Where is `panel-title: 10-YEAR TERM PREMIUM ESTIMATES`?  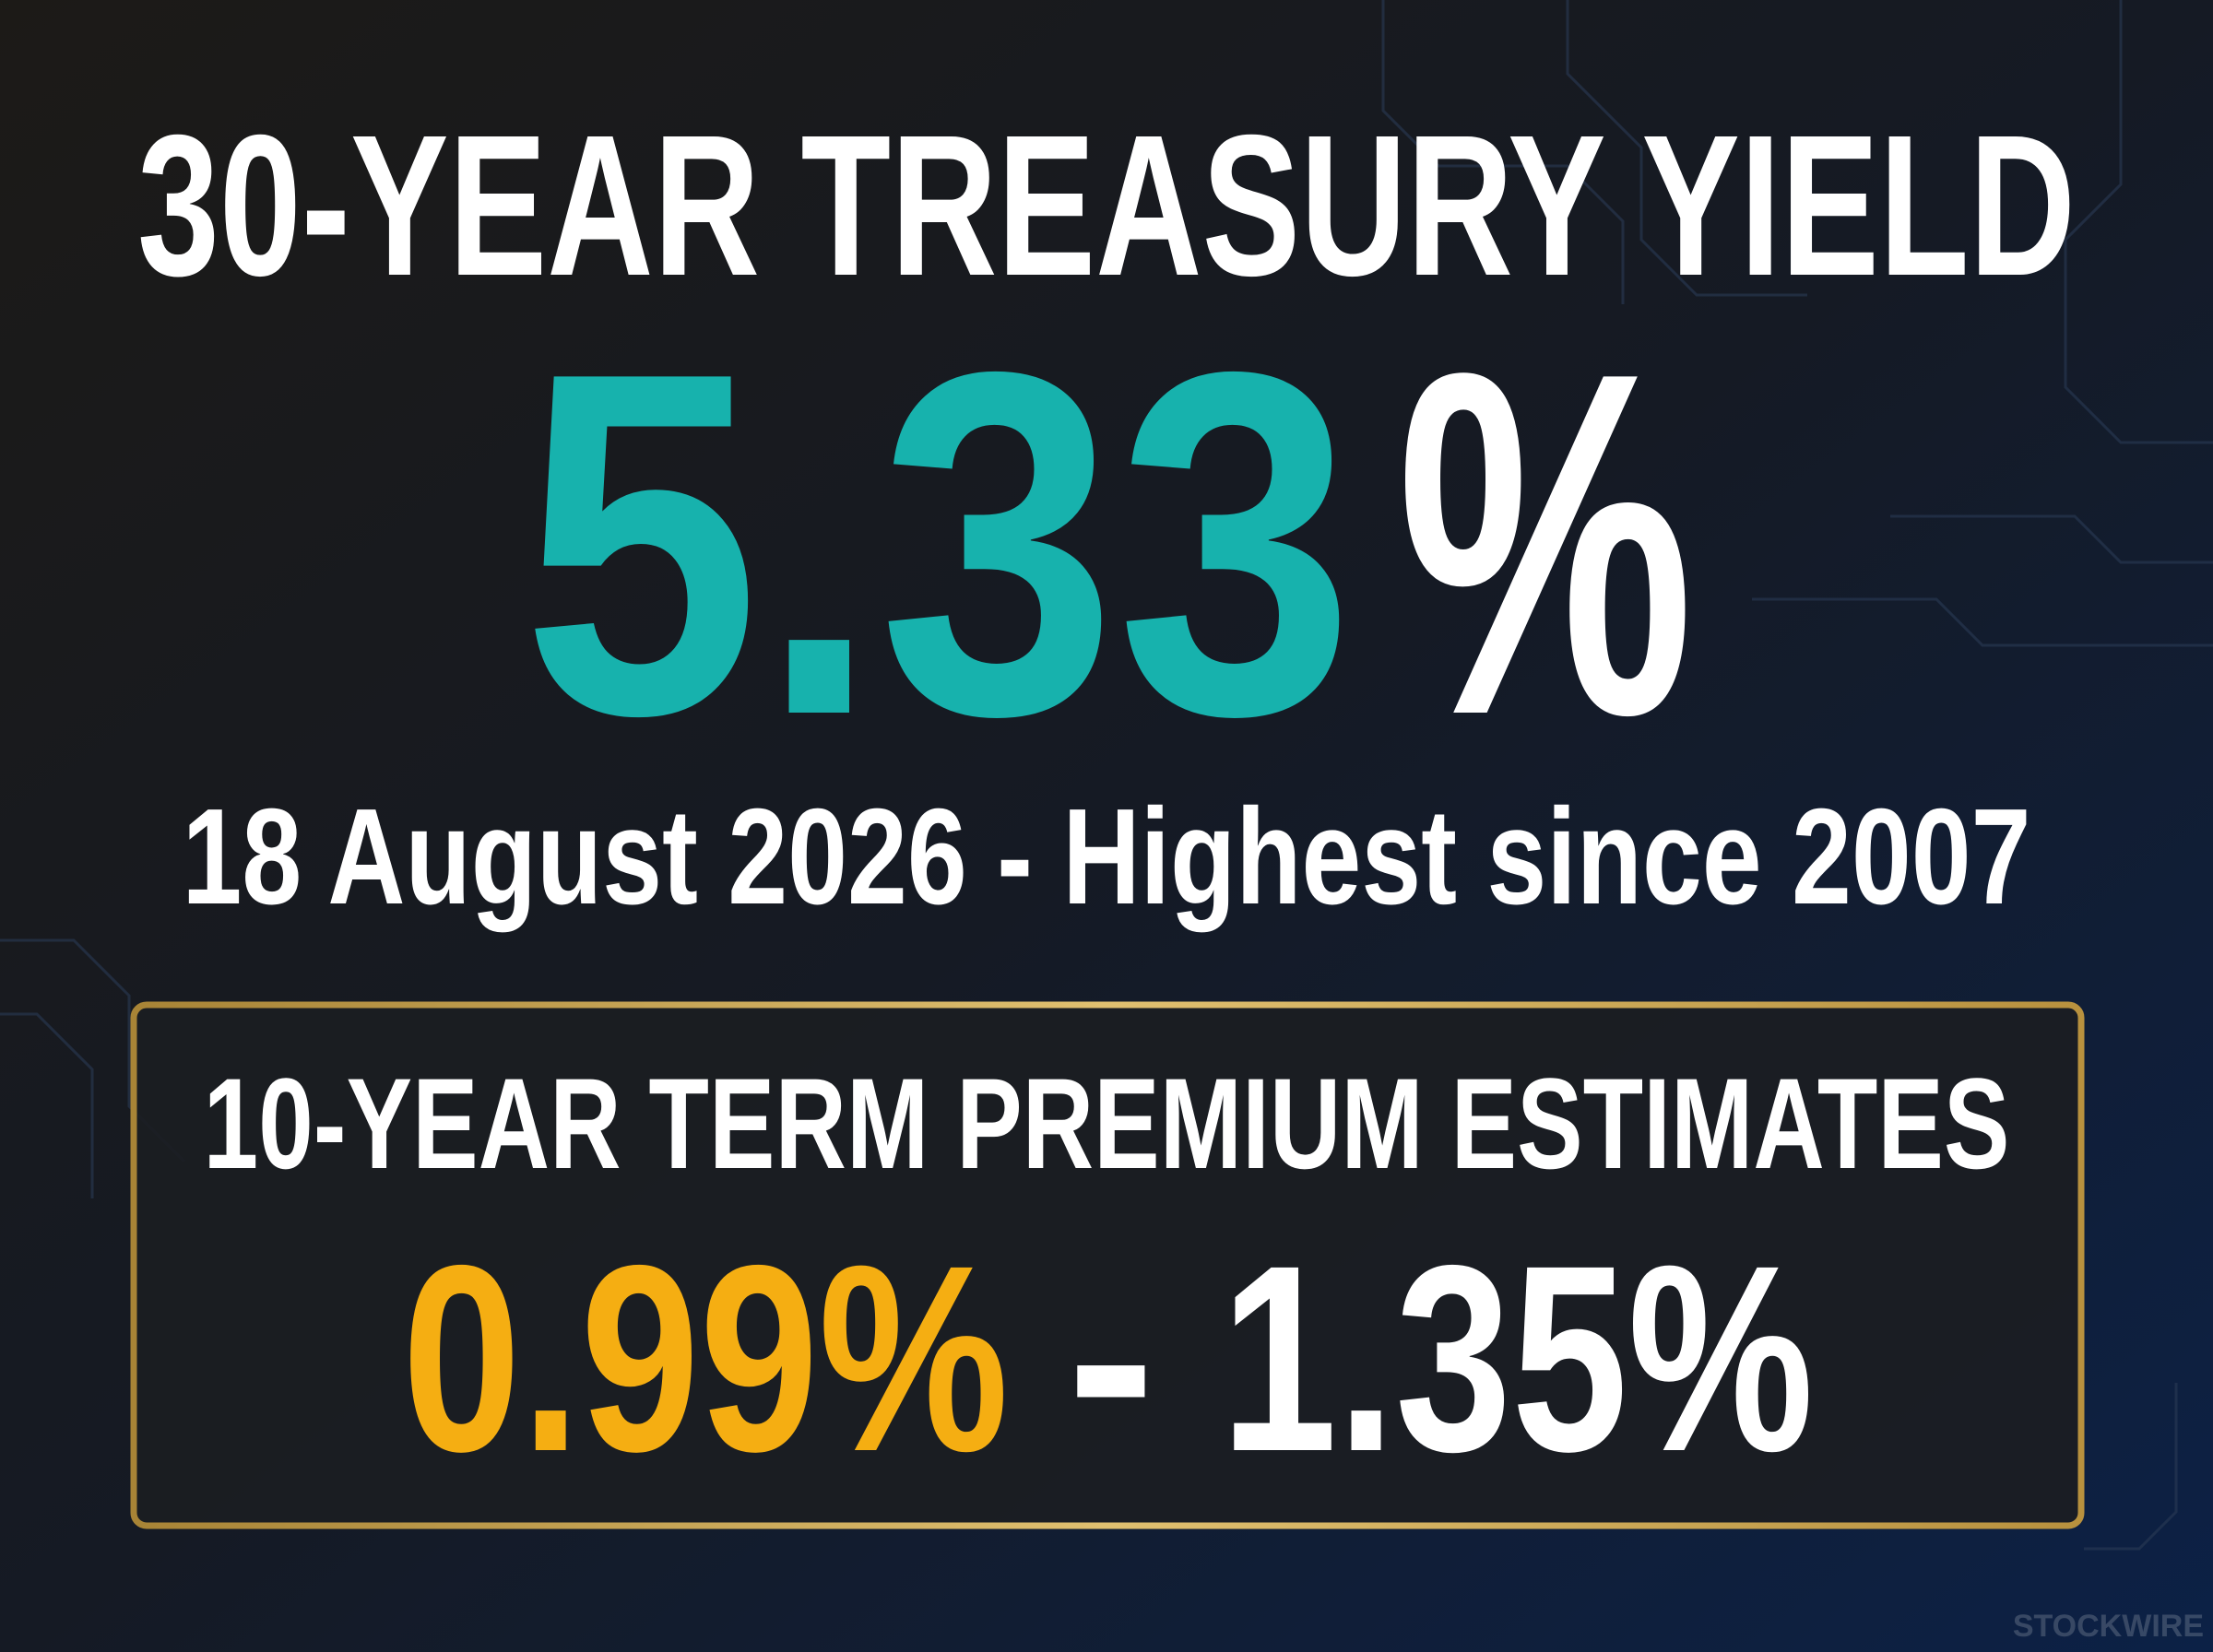
panel-title: 10-YEAR TERM PREMIUM ESTIMATES is located at coordinates (1107, 1123).